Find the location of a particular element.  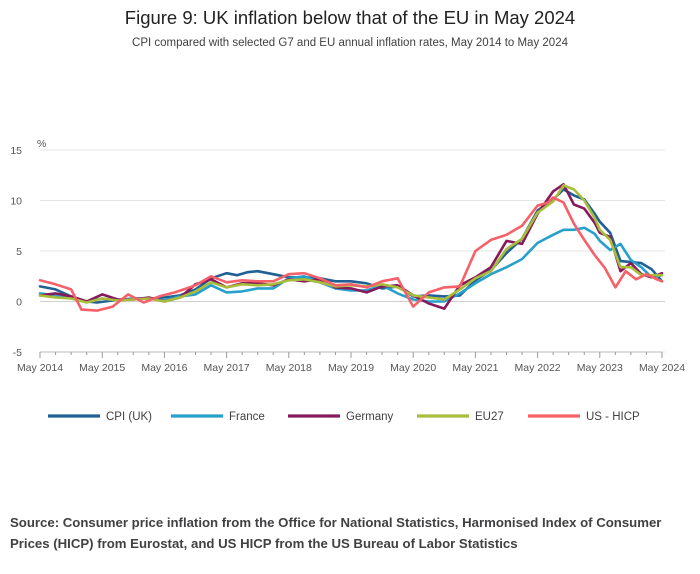

y-tick-label: 0 is located at coordinates (19, 303).